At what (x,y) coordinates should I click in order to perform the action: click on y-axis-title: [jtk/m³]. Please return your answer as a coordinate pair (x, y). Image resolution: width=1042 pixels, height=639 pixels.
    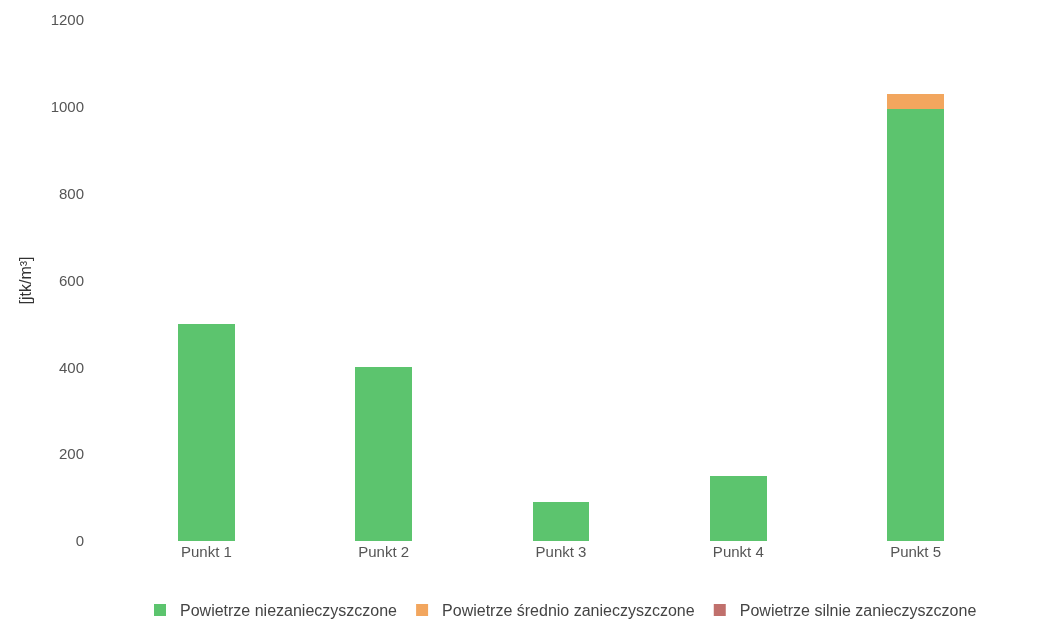
    Looking at the image, I should click on (25, 280).